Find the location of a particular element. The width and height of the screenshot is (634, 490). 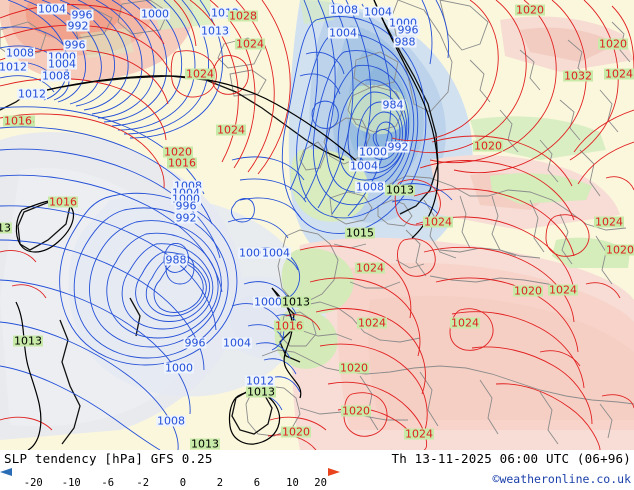

isobar-label: 13 is located at coordinates (6, 228).